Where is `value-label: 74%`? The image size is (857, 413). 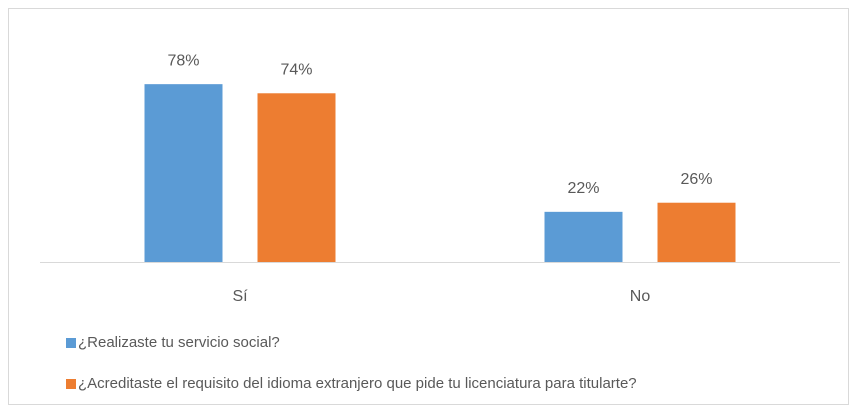 value-label: 74% is located at coordinates (296, 69).